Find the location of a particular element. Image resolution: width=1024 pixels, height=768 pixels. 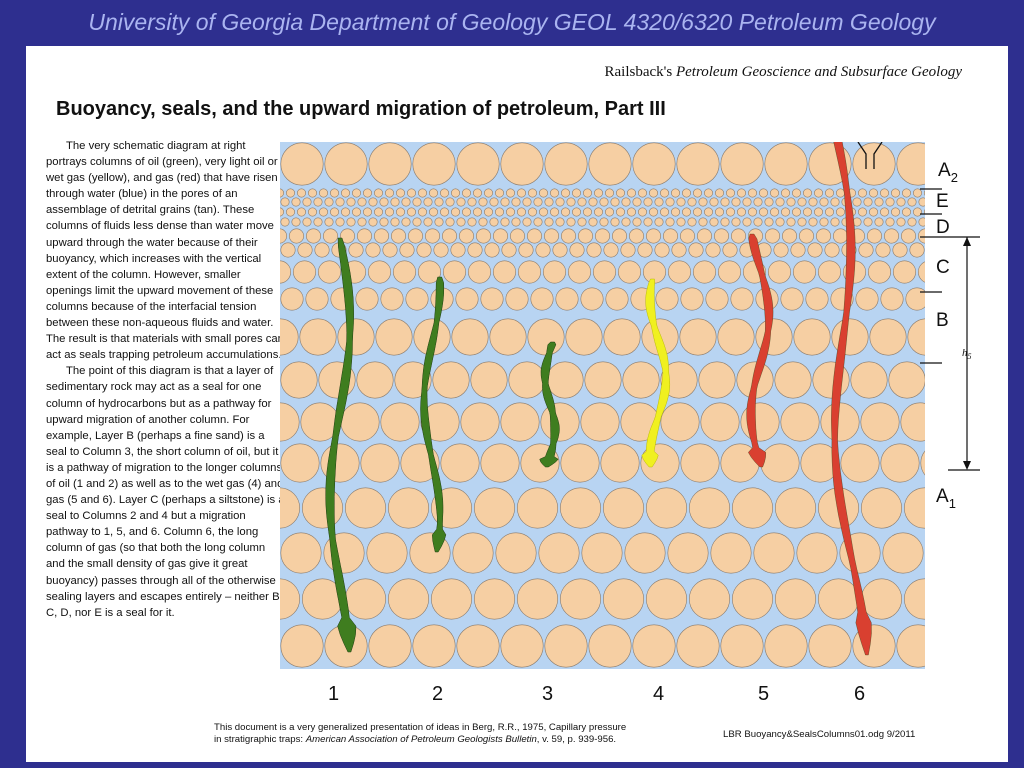

layer-boundaries is located at coordinates (950, 329).